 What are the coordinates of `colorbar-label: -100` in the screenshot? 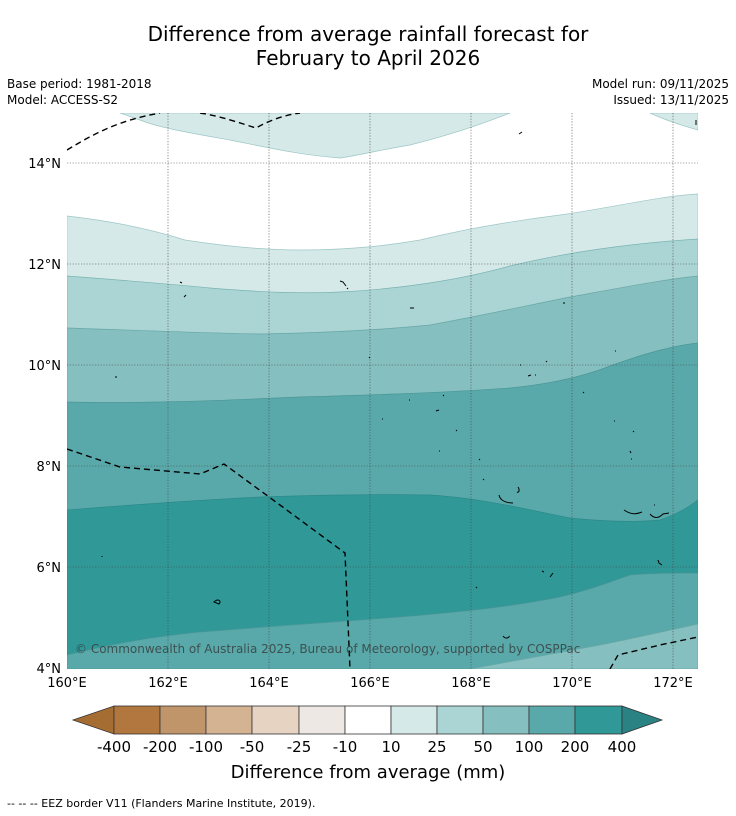 It's located at (206, 747).